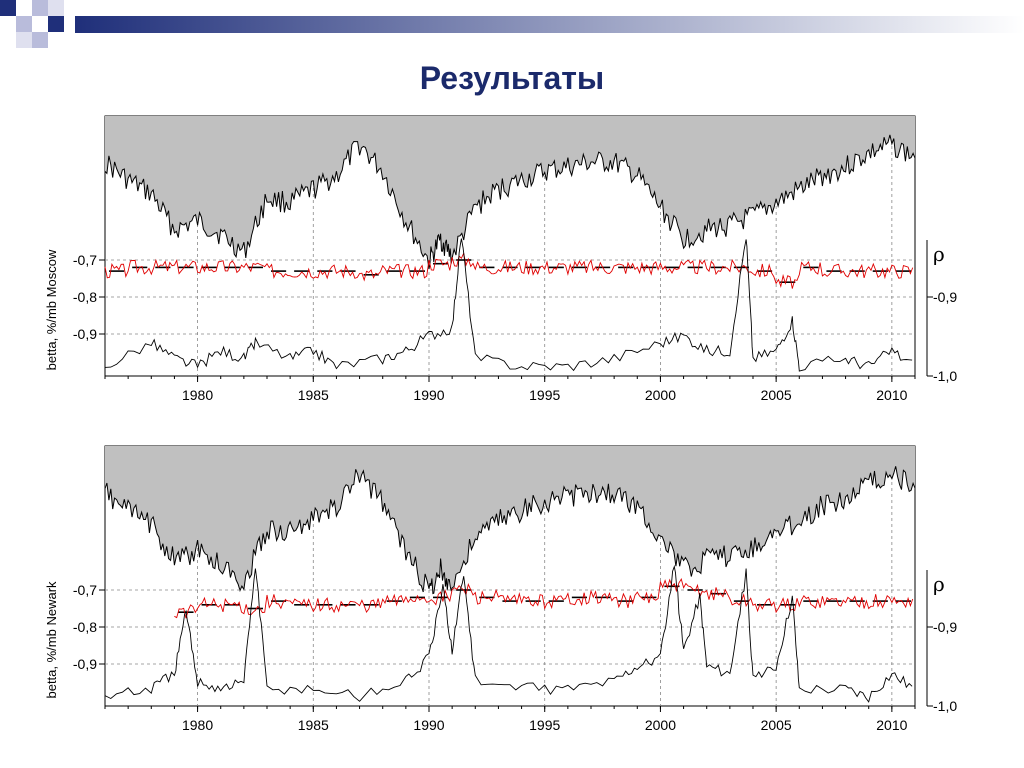 This screenshot has width=1024, height=768. Describe the element at coordinates (51, 640) in the screenshot. I see `y-axis-label: betta, %/mb Newark` at that location.